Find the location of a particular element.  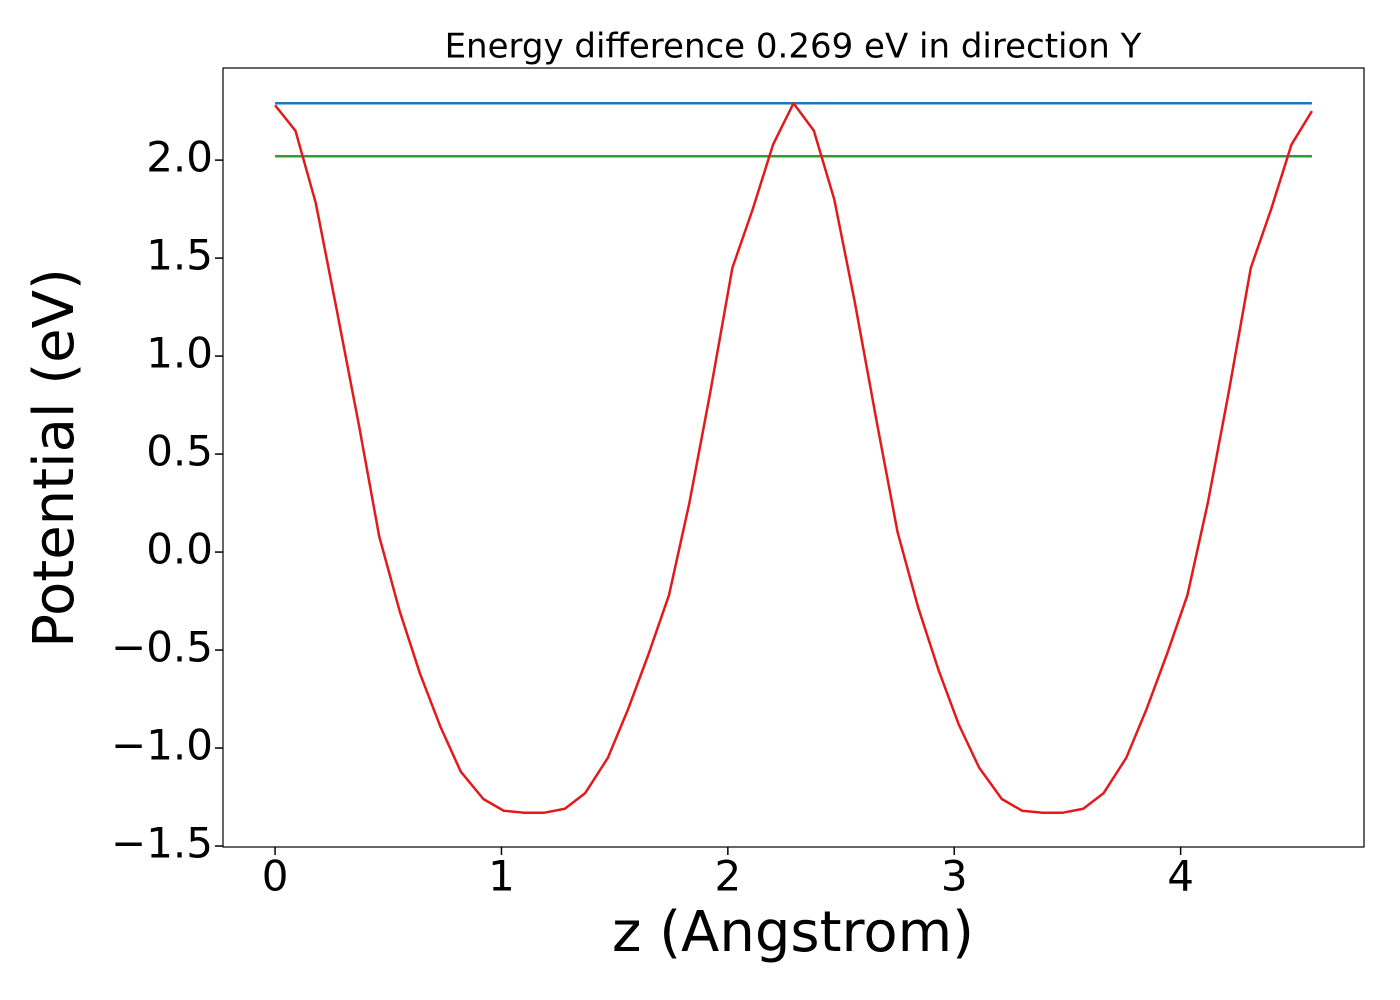

y-tick-label: 0.0 is located at coordinates (179, 549).